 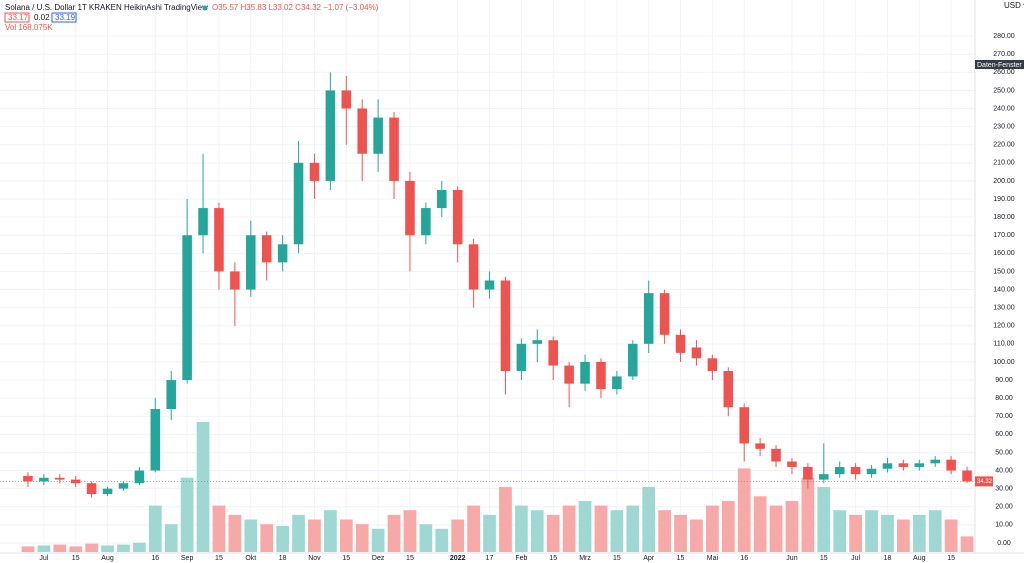 I want to click on y-tick-label: 90.00, so click(x=1004, y=380).